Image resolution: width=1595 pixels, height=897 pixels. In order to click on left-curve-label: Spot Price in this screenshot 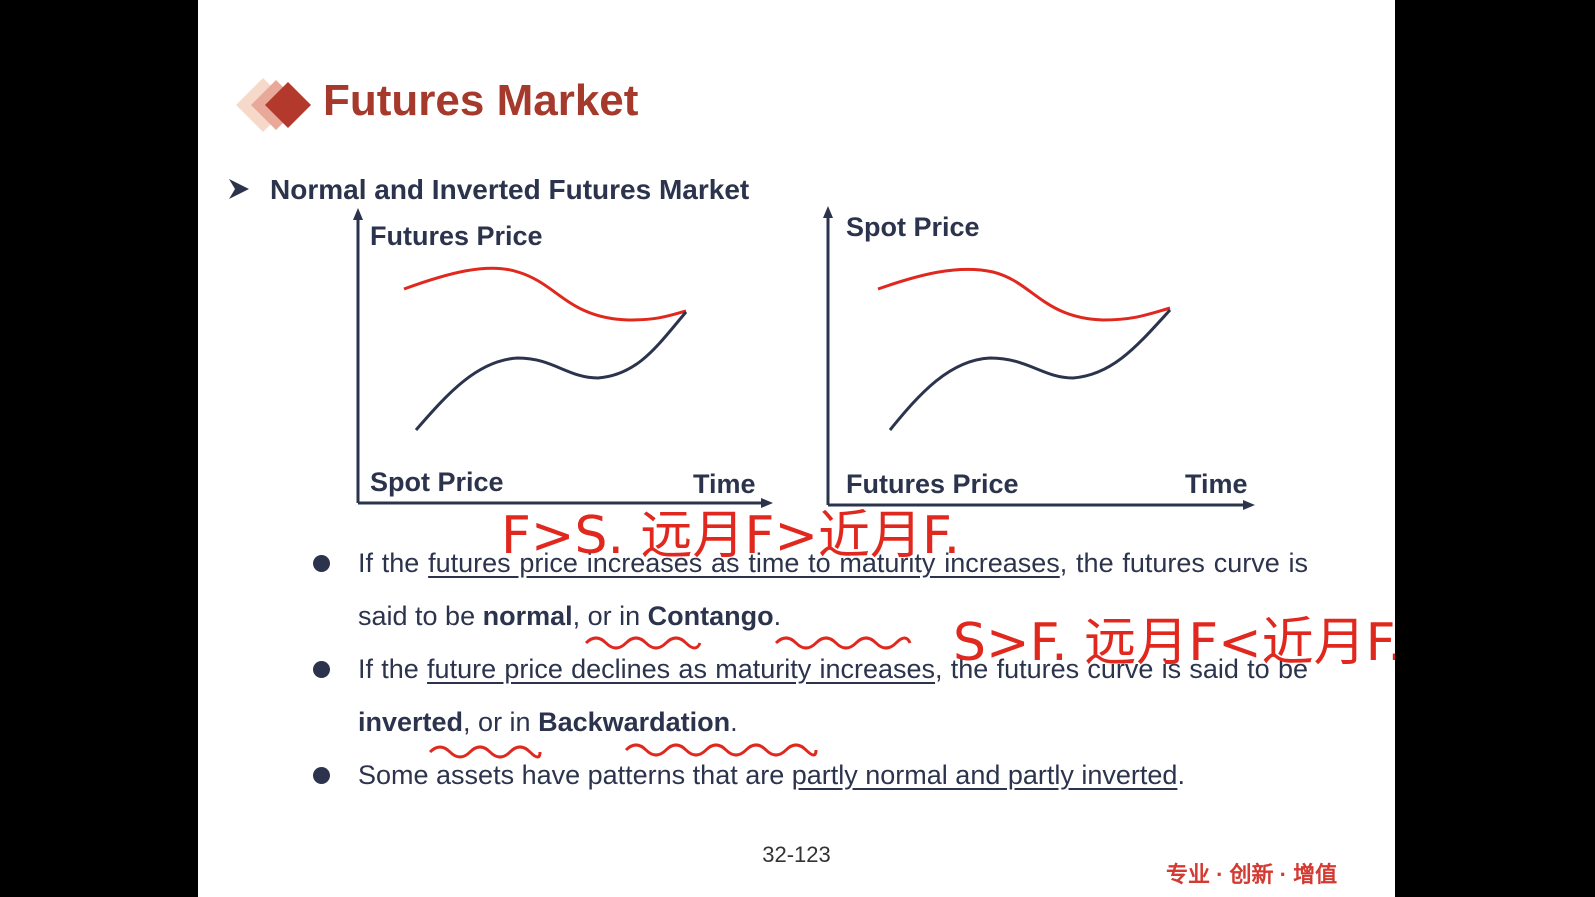, I will do `click(437, 482)`.